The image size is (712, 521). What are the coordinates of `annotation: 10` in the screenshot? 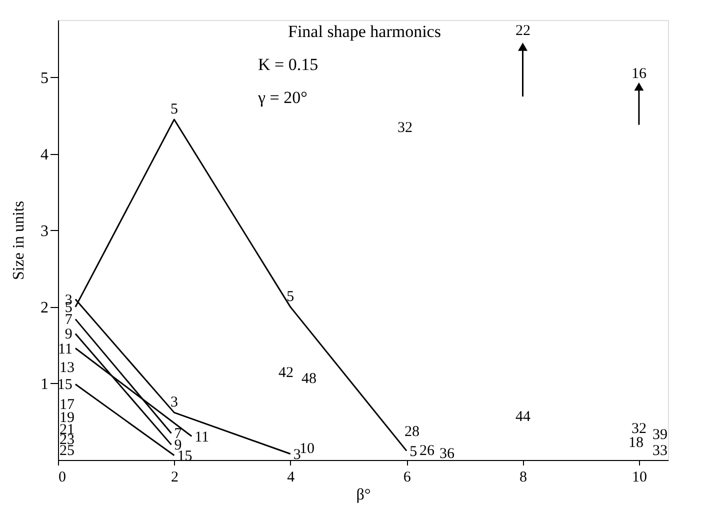 It's located at (307, 449).